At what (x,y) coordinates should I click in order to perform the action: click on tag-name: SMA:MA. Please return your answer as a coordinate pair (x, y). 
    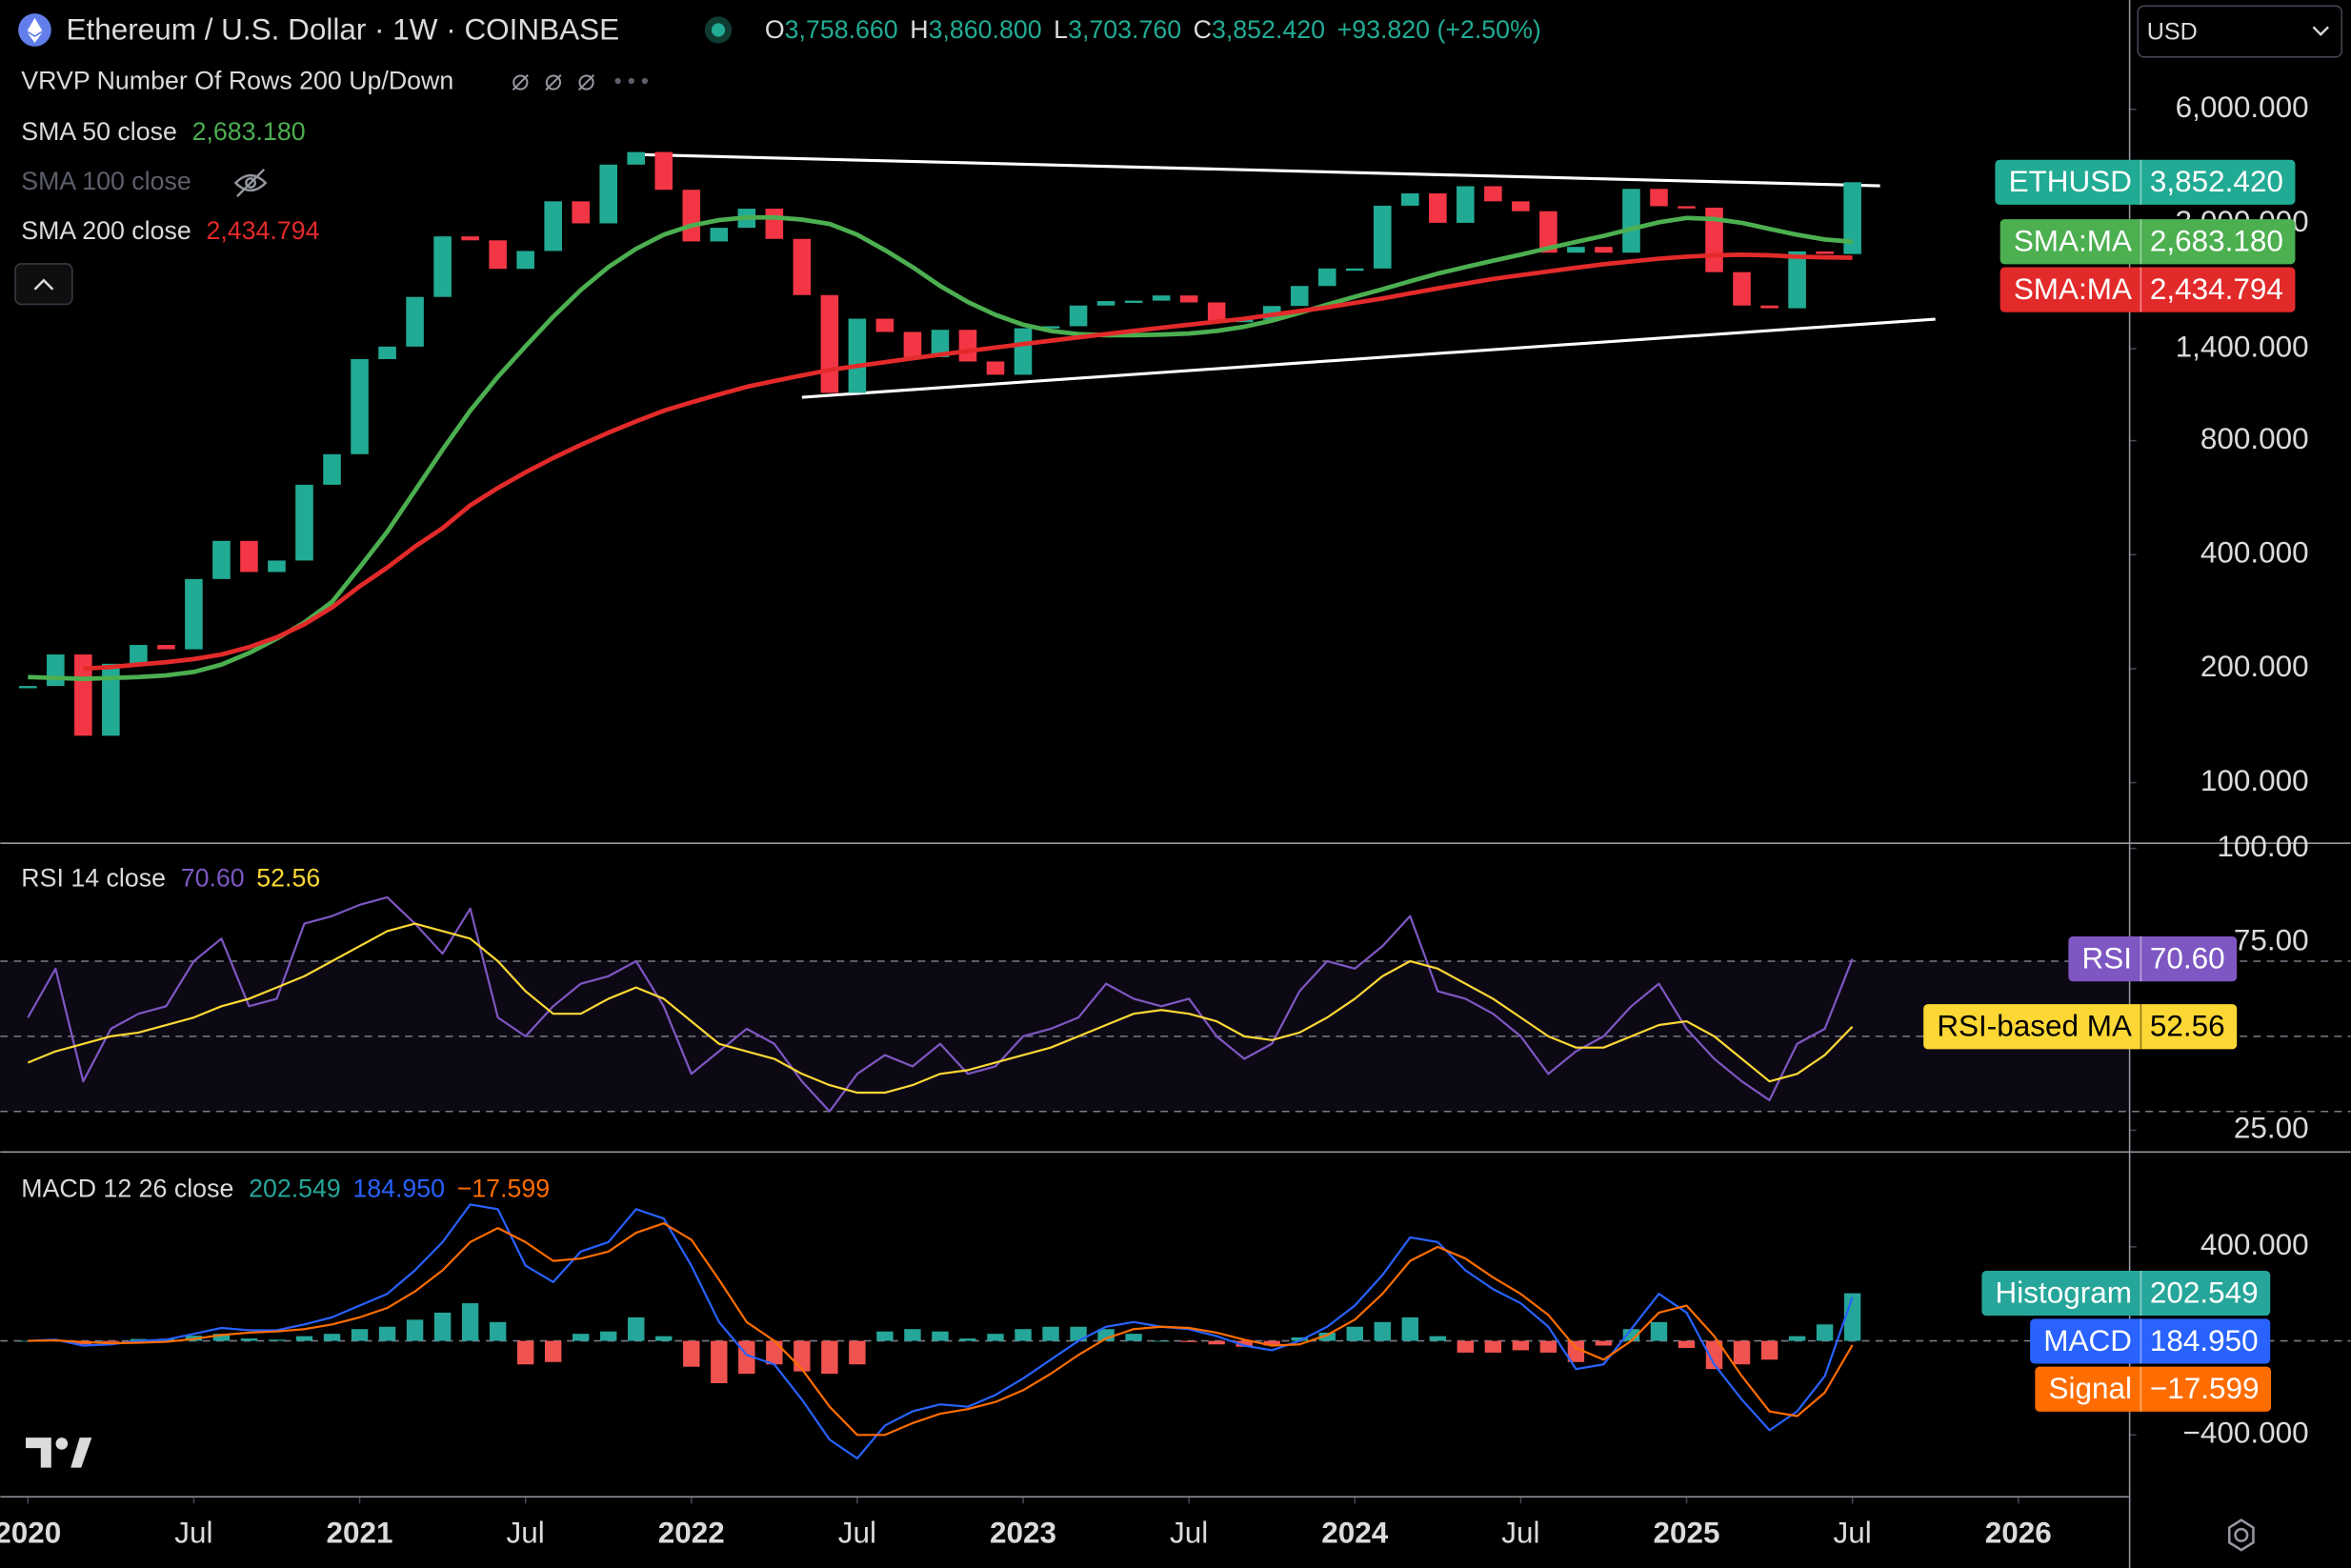
    Looking at the image, I should click on (2073, 241).